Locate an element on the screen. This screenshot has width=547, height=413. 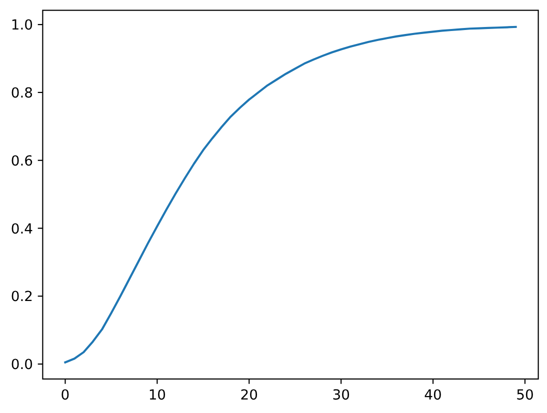
y-tick-label: 0.0 is located at coordinates (21, 365).